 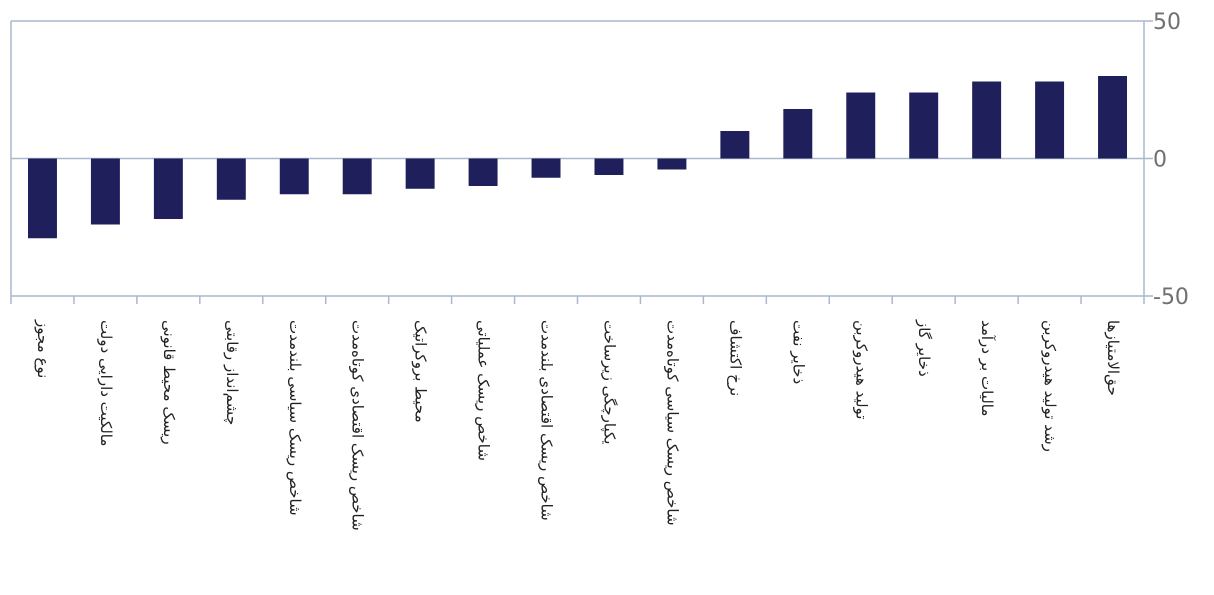 I want to click on category-label: نرخ اکتشاف, so click(x=735, y=358).